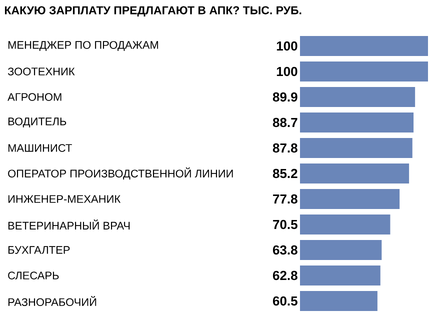 Image resolution: width=430 pixels, height=320 pixels. What do you see at coordinates (285, 301) in the screenshot?
I see `data-label: 60.5` at bounding box center [285, 301].